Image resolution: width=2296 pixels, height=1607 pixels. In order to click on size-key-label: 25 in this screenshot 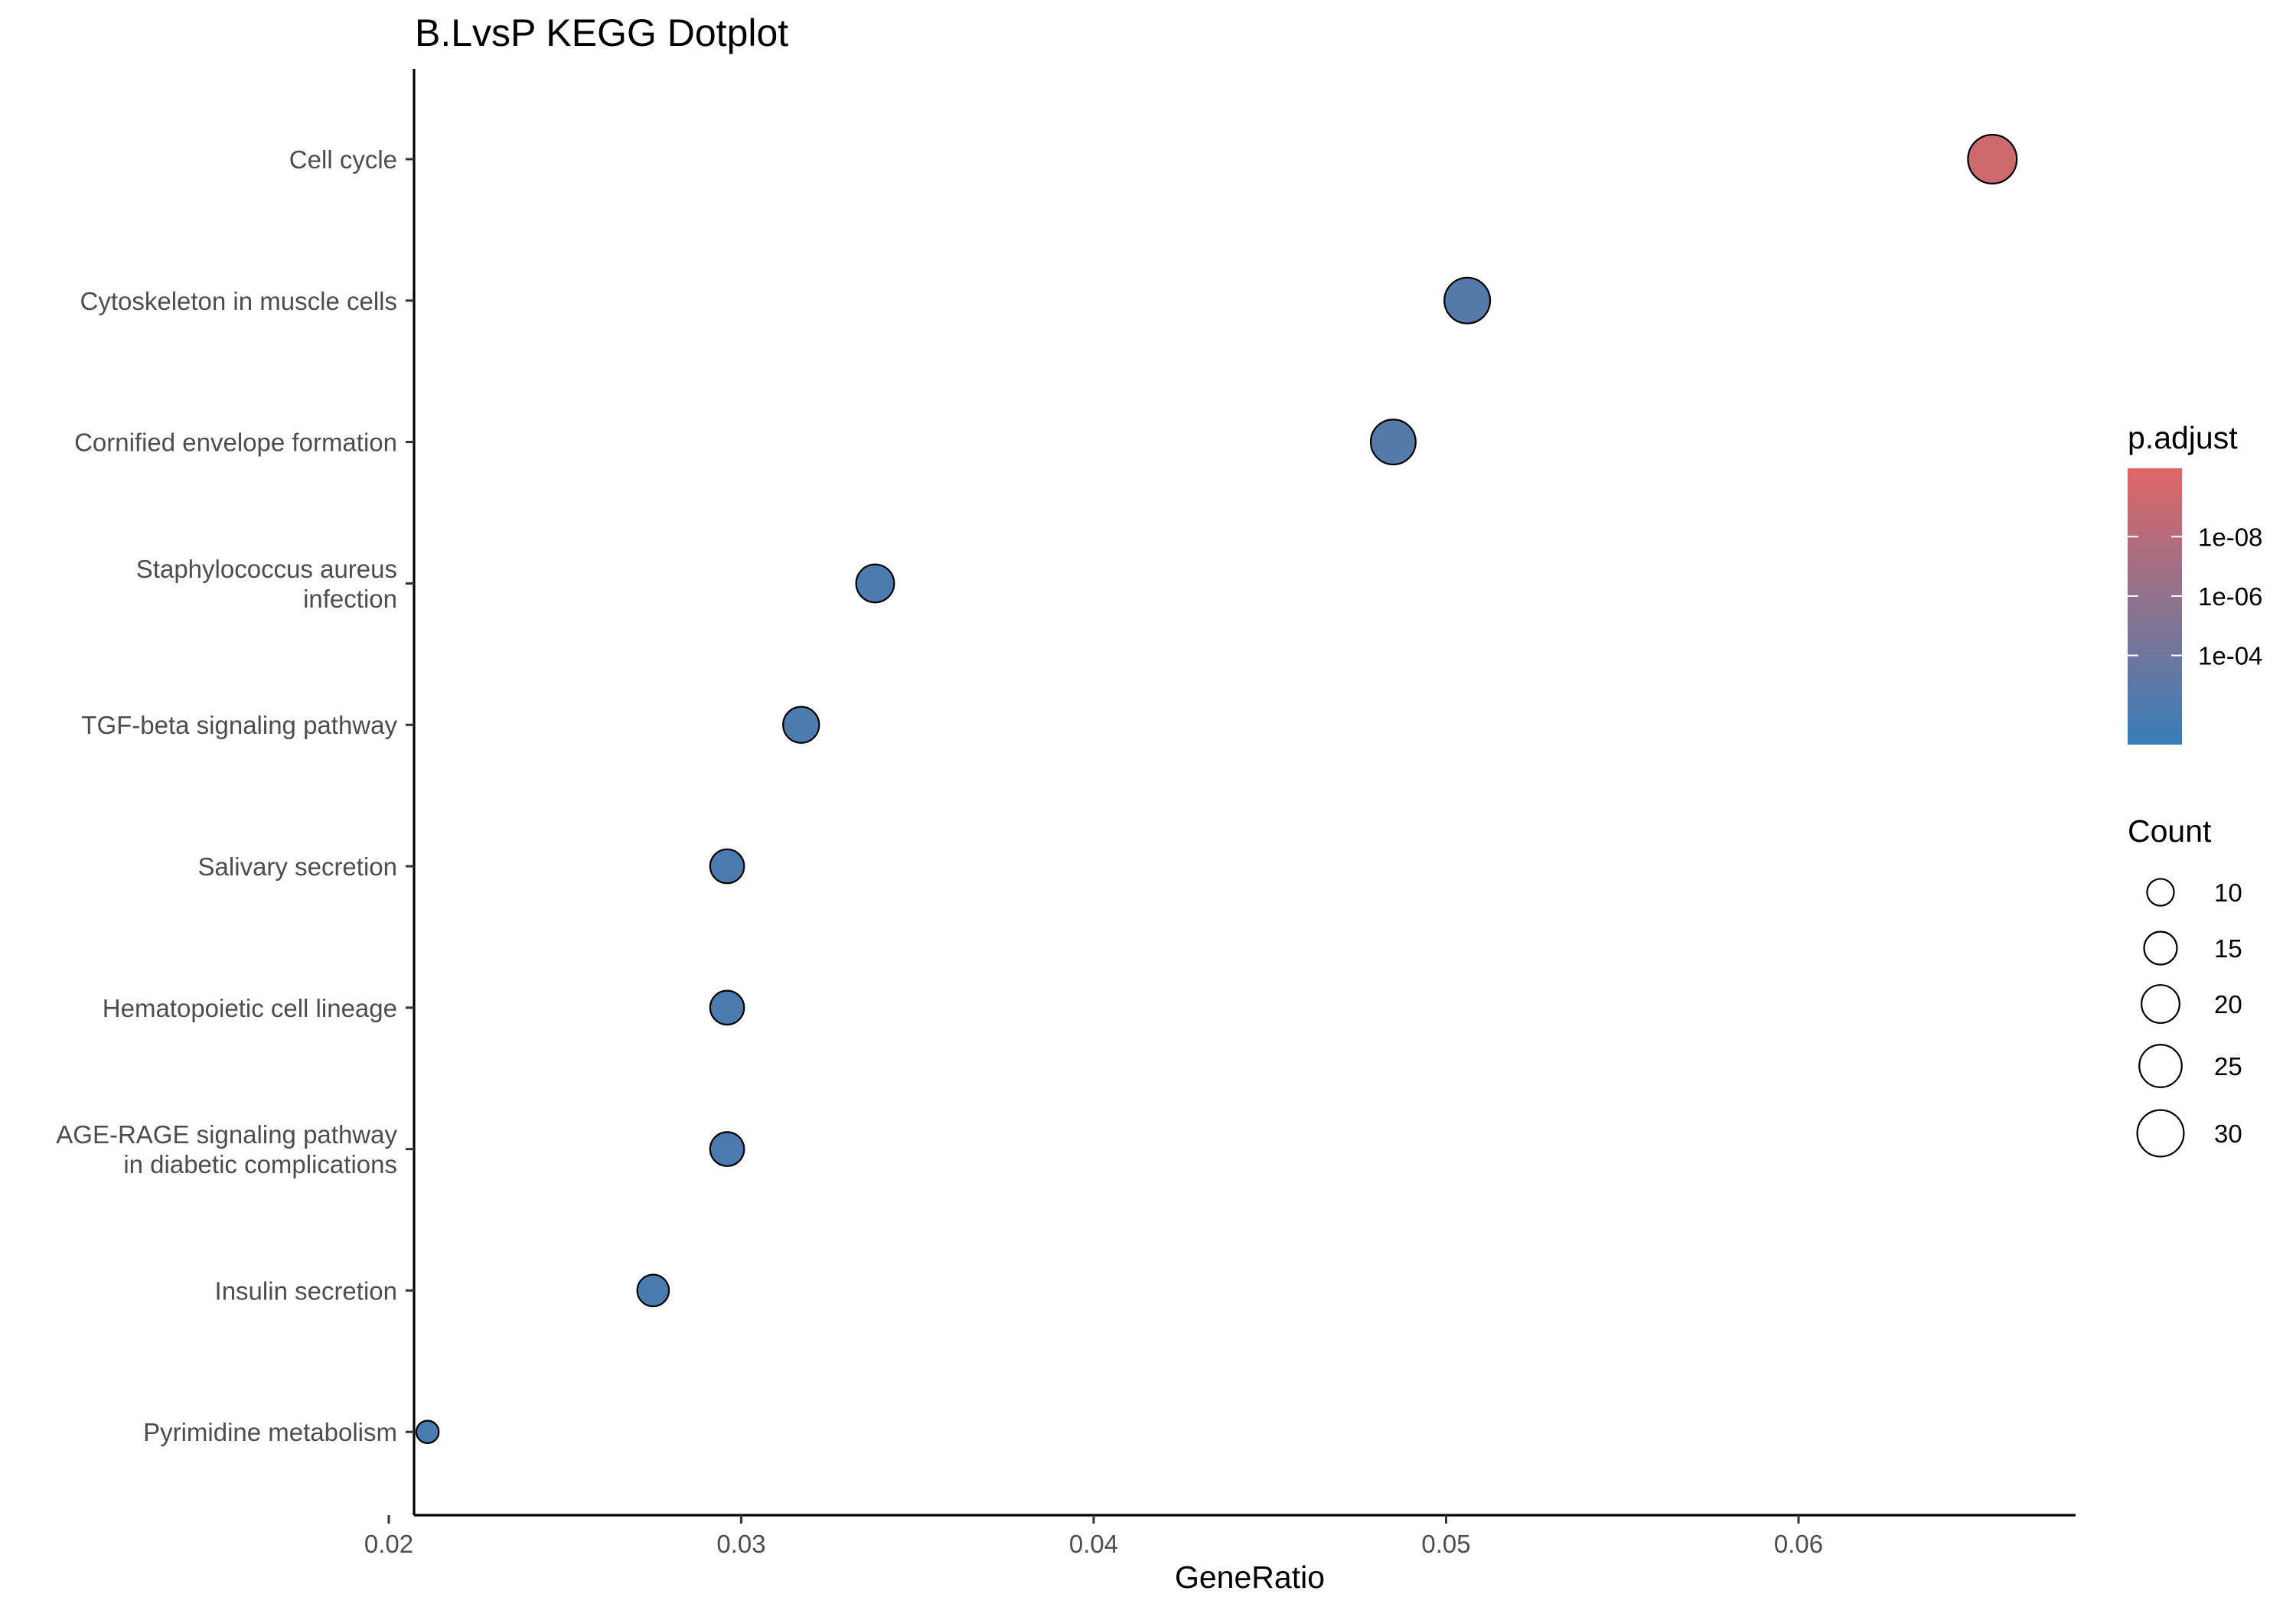, I will do `click(2228, 1066)`.